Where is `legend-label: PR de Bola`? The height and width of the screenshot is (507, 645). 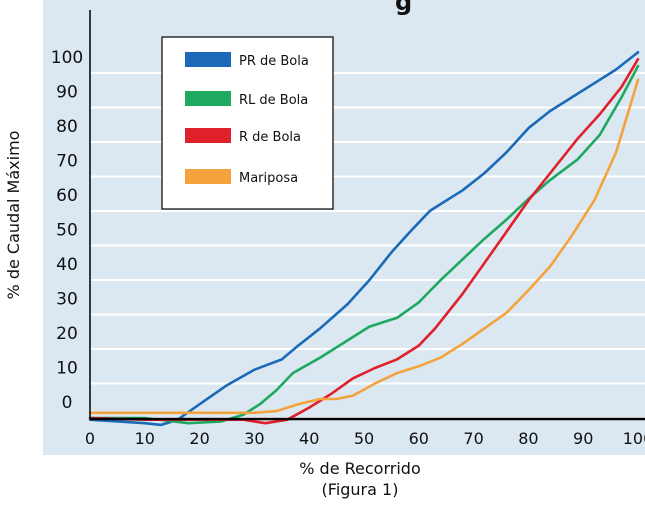
legend-label: PR de Bola is located at coordinates (274, 61).